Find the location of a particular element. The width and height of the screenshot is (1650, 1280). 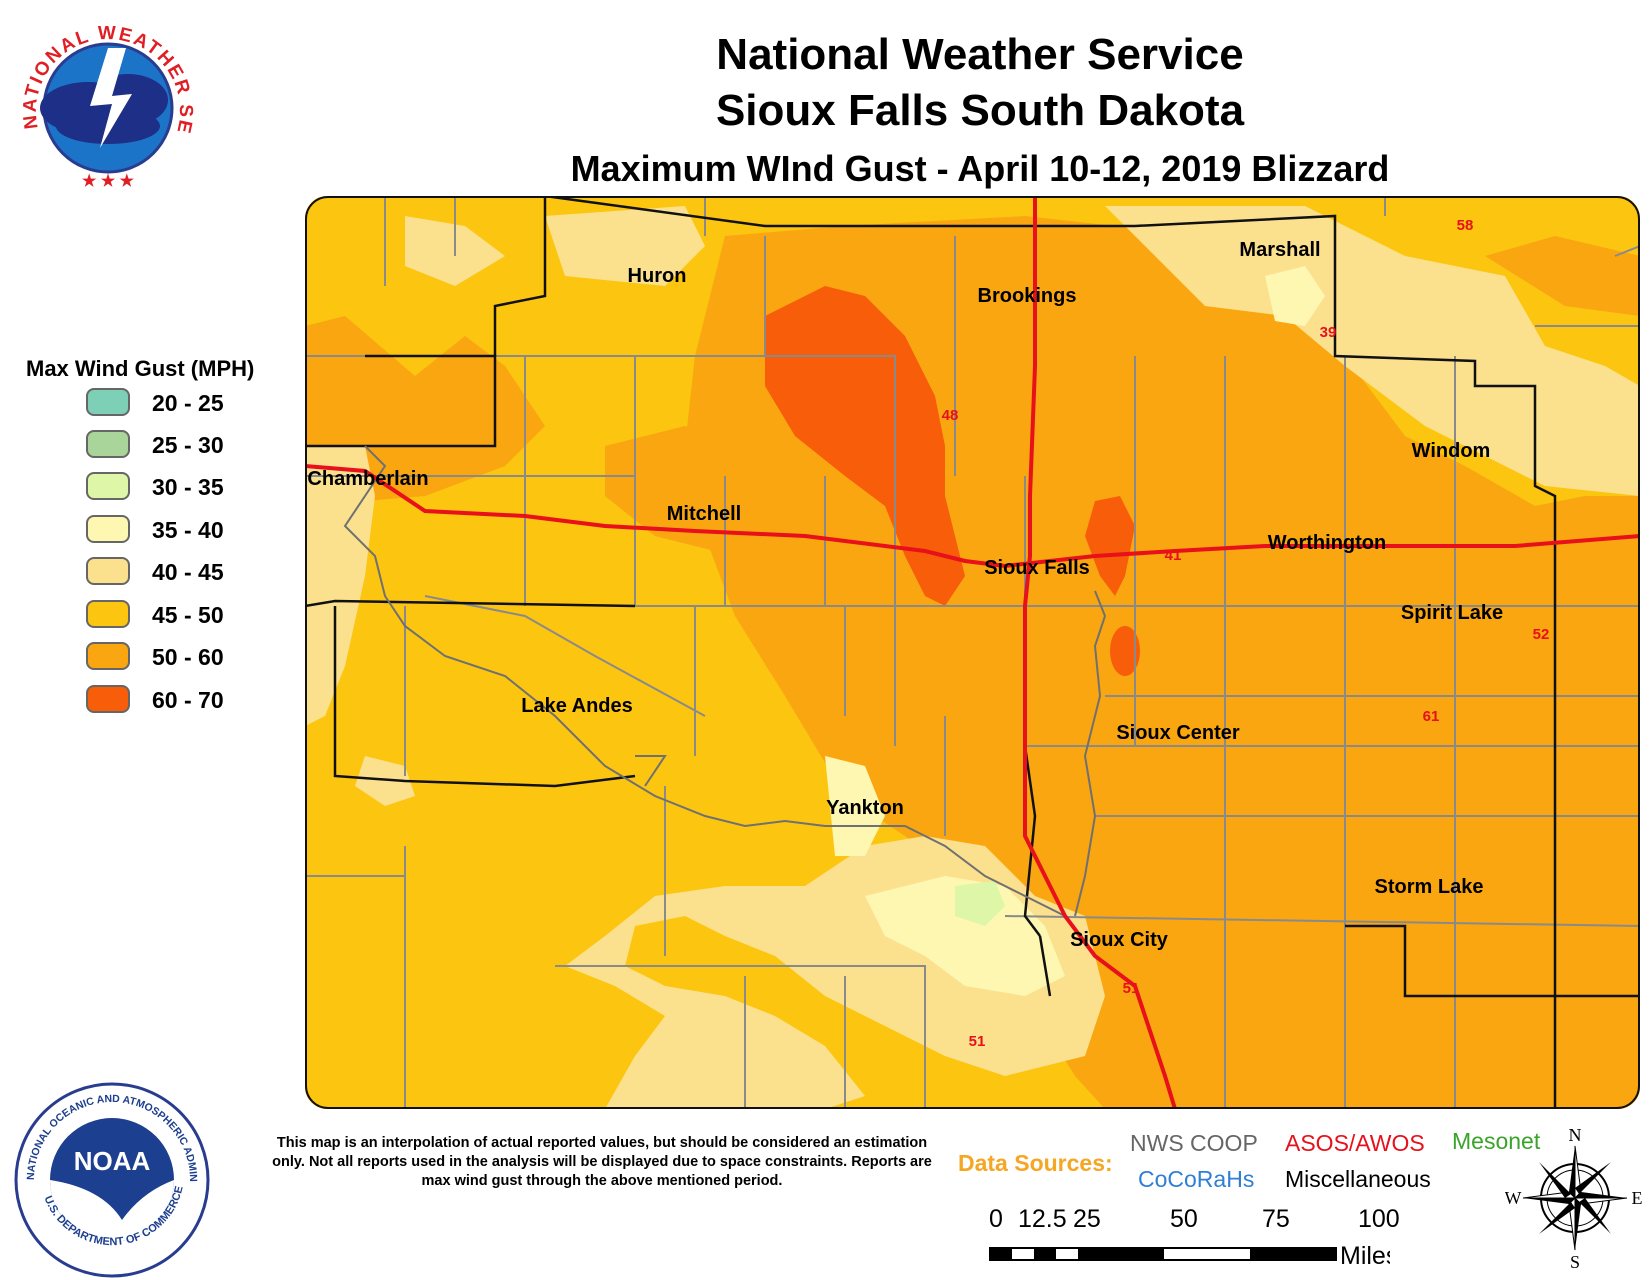

title-line-1: National Weather Service is located at coordinates (980, 54).